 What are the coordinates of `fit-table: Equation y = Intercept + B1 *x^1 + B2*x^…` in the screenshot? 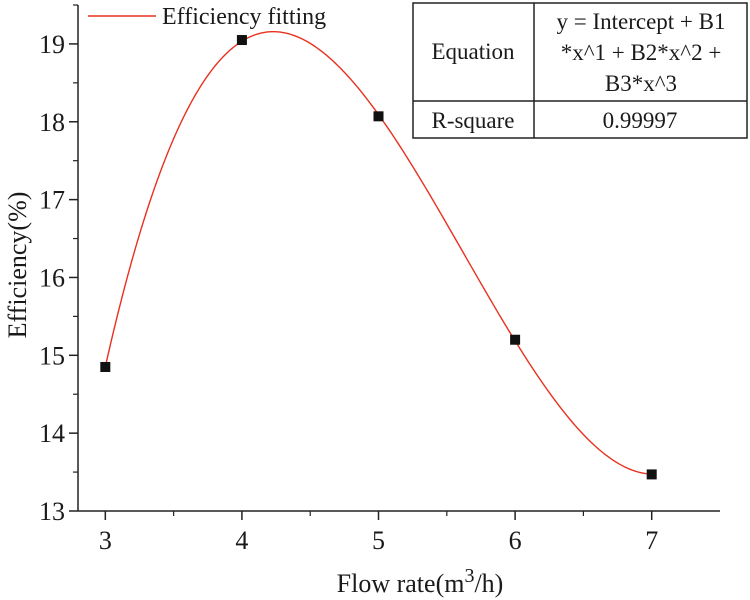 It's located at (580, 70).